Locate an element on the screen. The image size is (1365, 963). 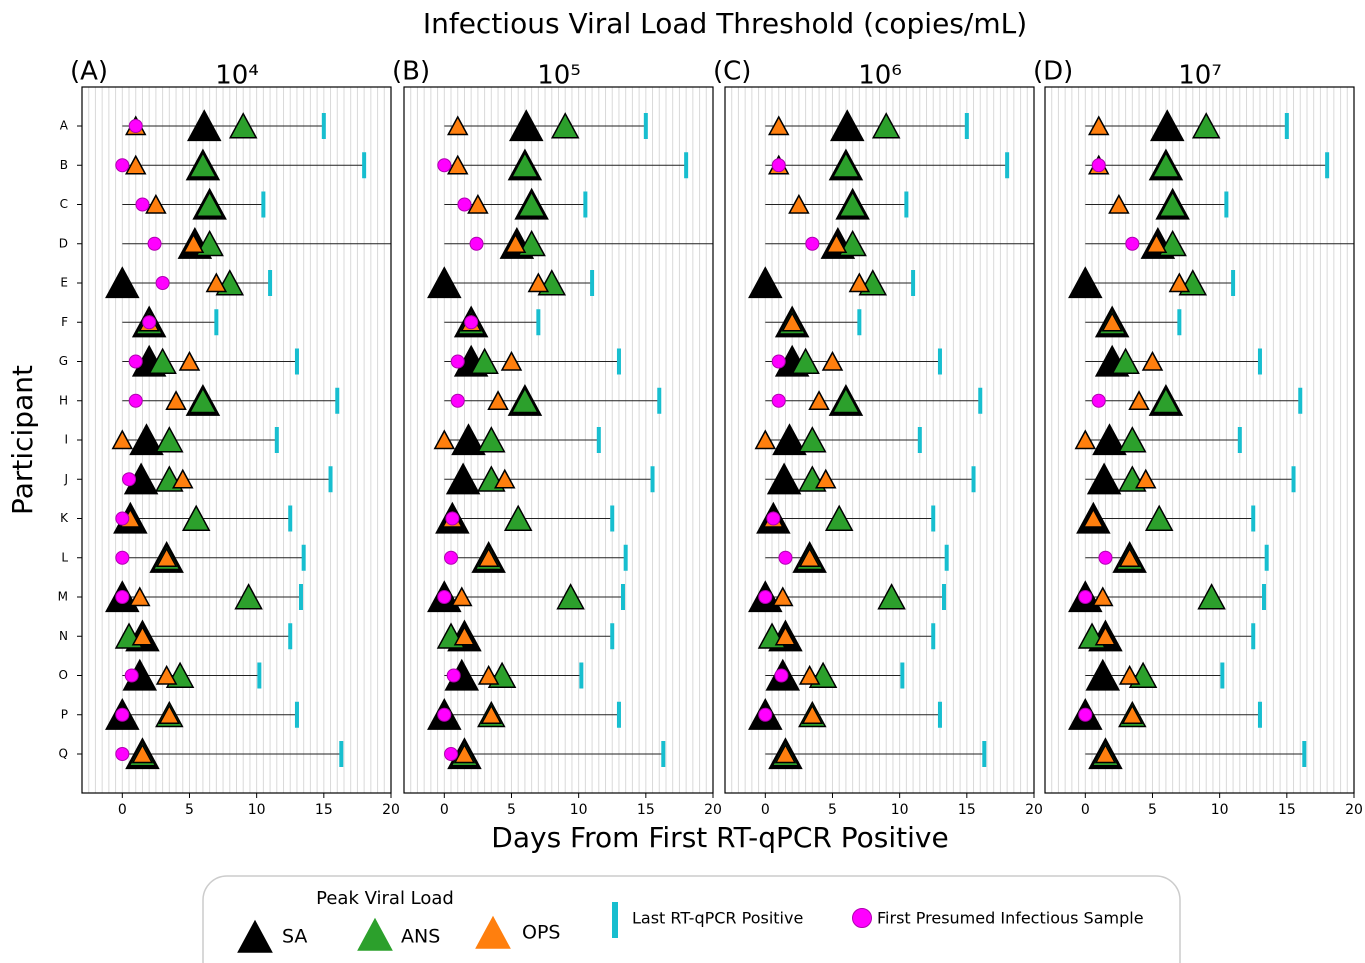
x-tick-label: 5 is located at coordinates (832, 810).